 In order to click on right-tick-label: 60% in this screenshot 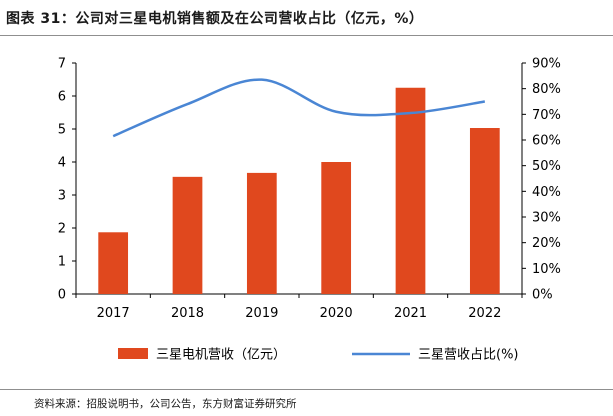, I will do `click(546, 141)`.